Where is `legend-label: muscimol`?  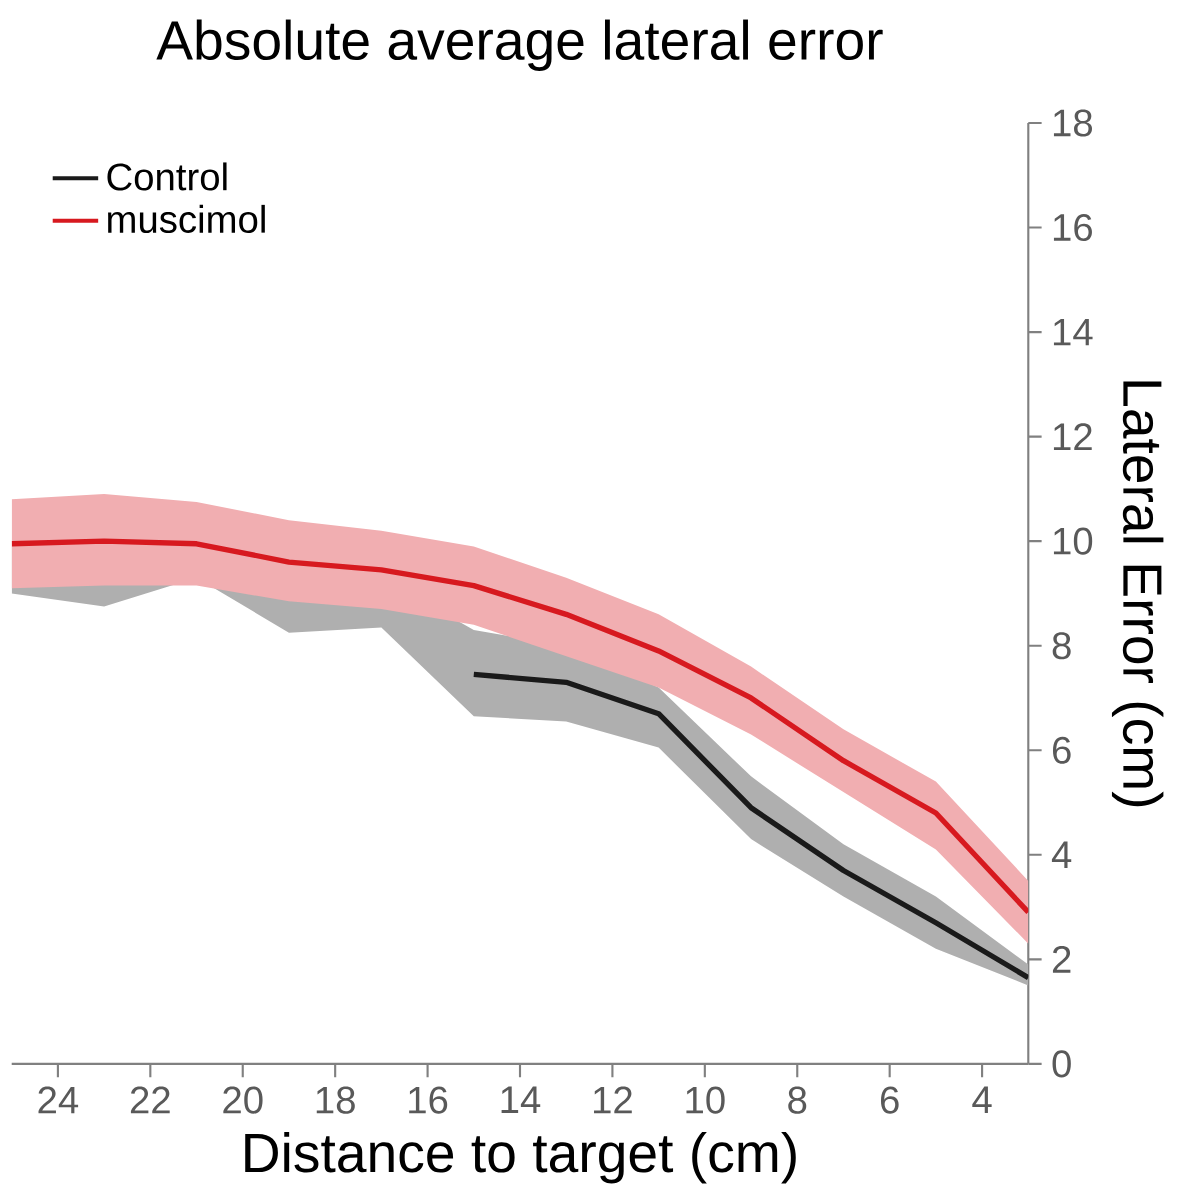 legend-label: muscimol is located at coordinates (186, 219).